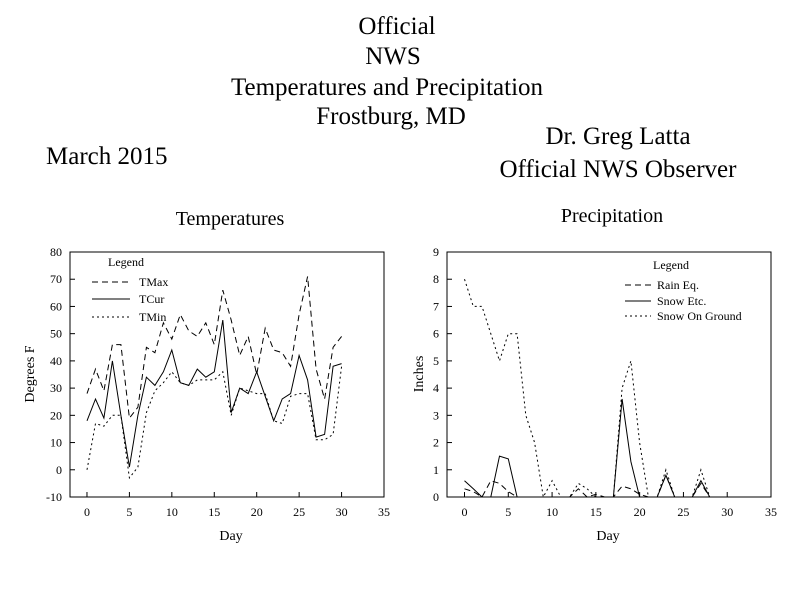 The height and width of the screenshot is (608, 786). What do you see at coordinates (107, 156) in the screenshot?
I see `report-month: March 2015` at bounding box center [107, 156].